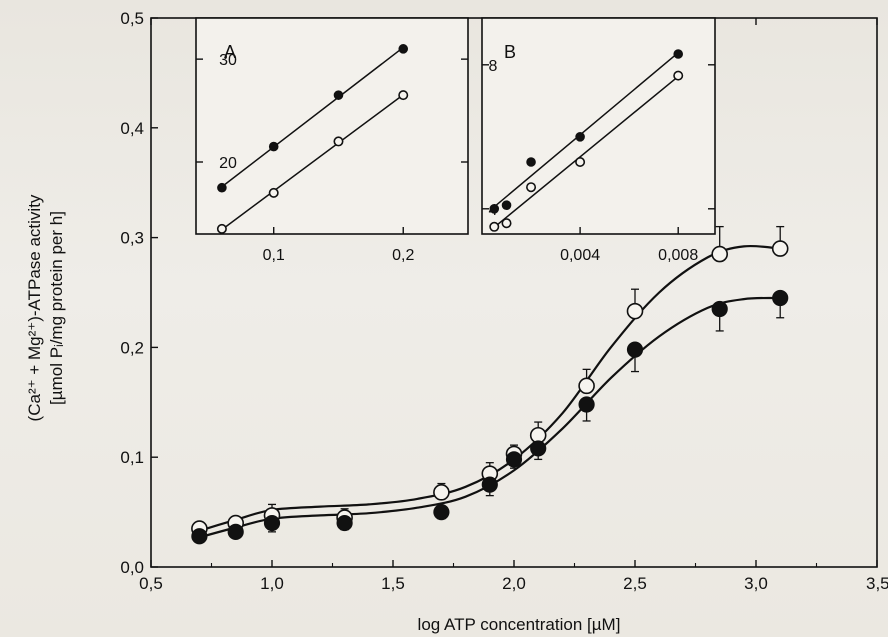  Describe the element at coordinates (132, 18) in the screenshot. I see `main-y-tick-label: 0,5` at that location.